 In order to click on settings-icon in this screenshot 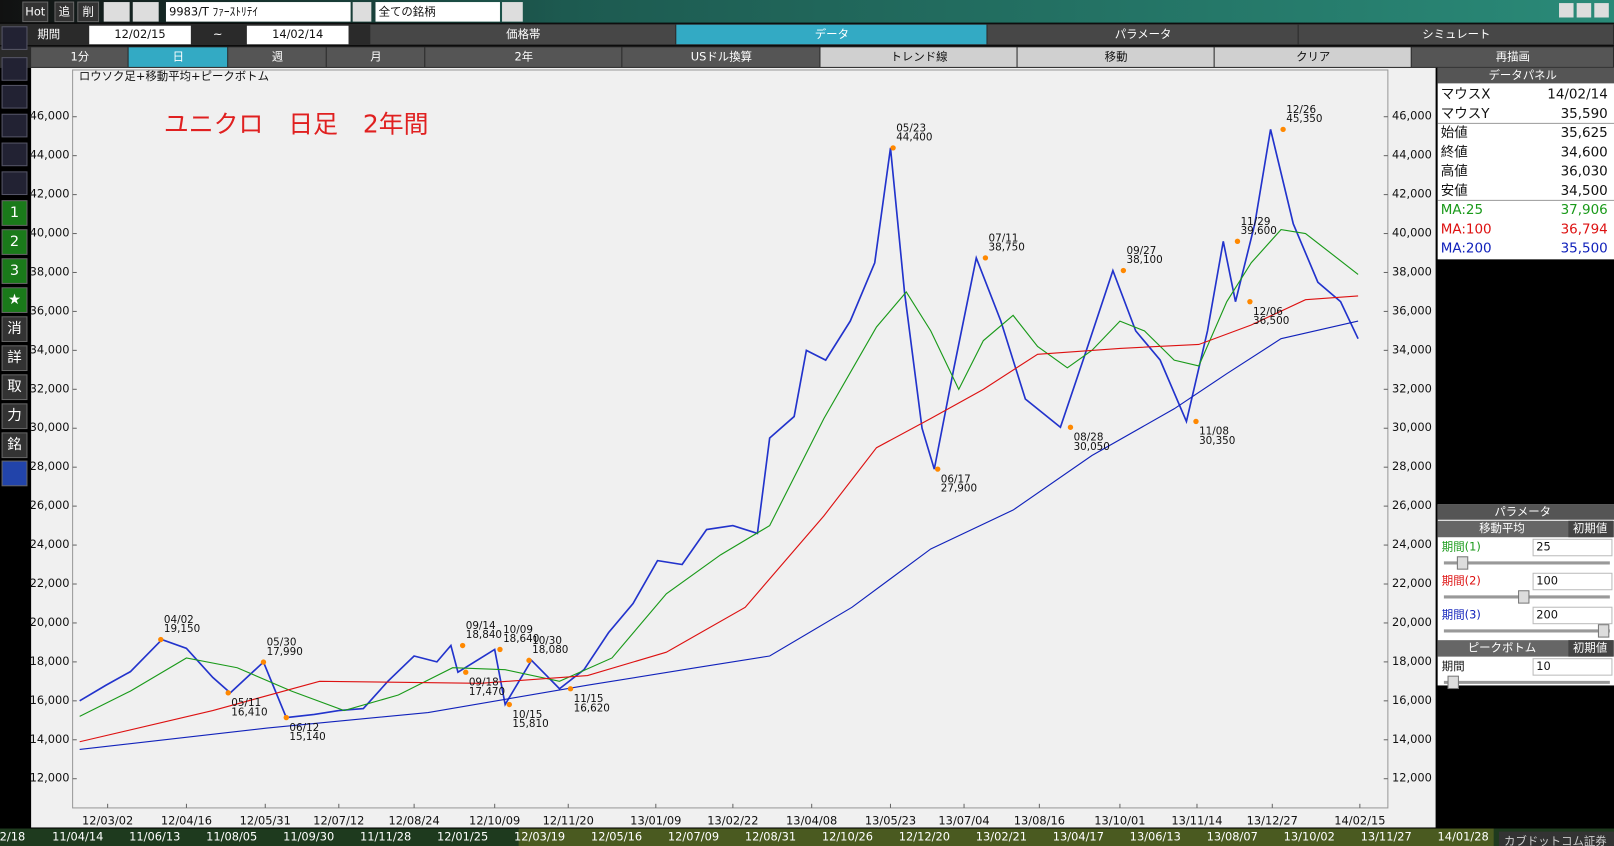, I will do `click(14, 473)`.